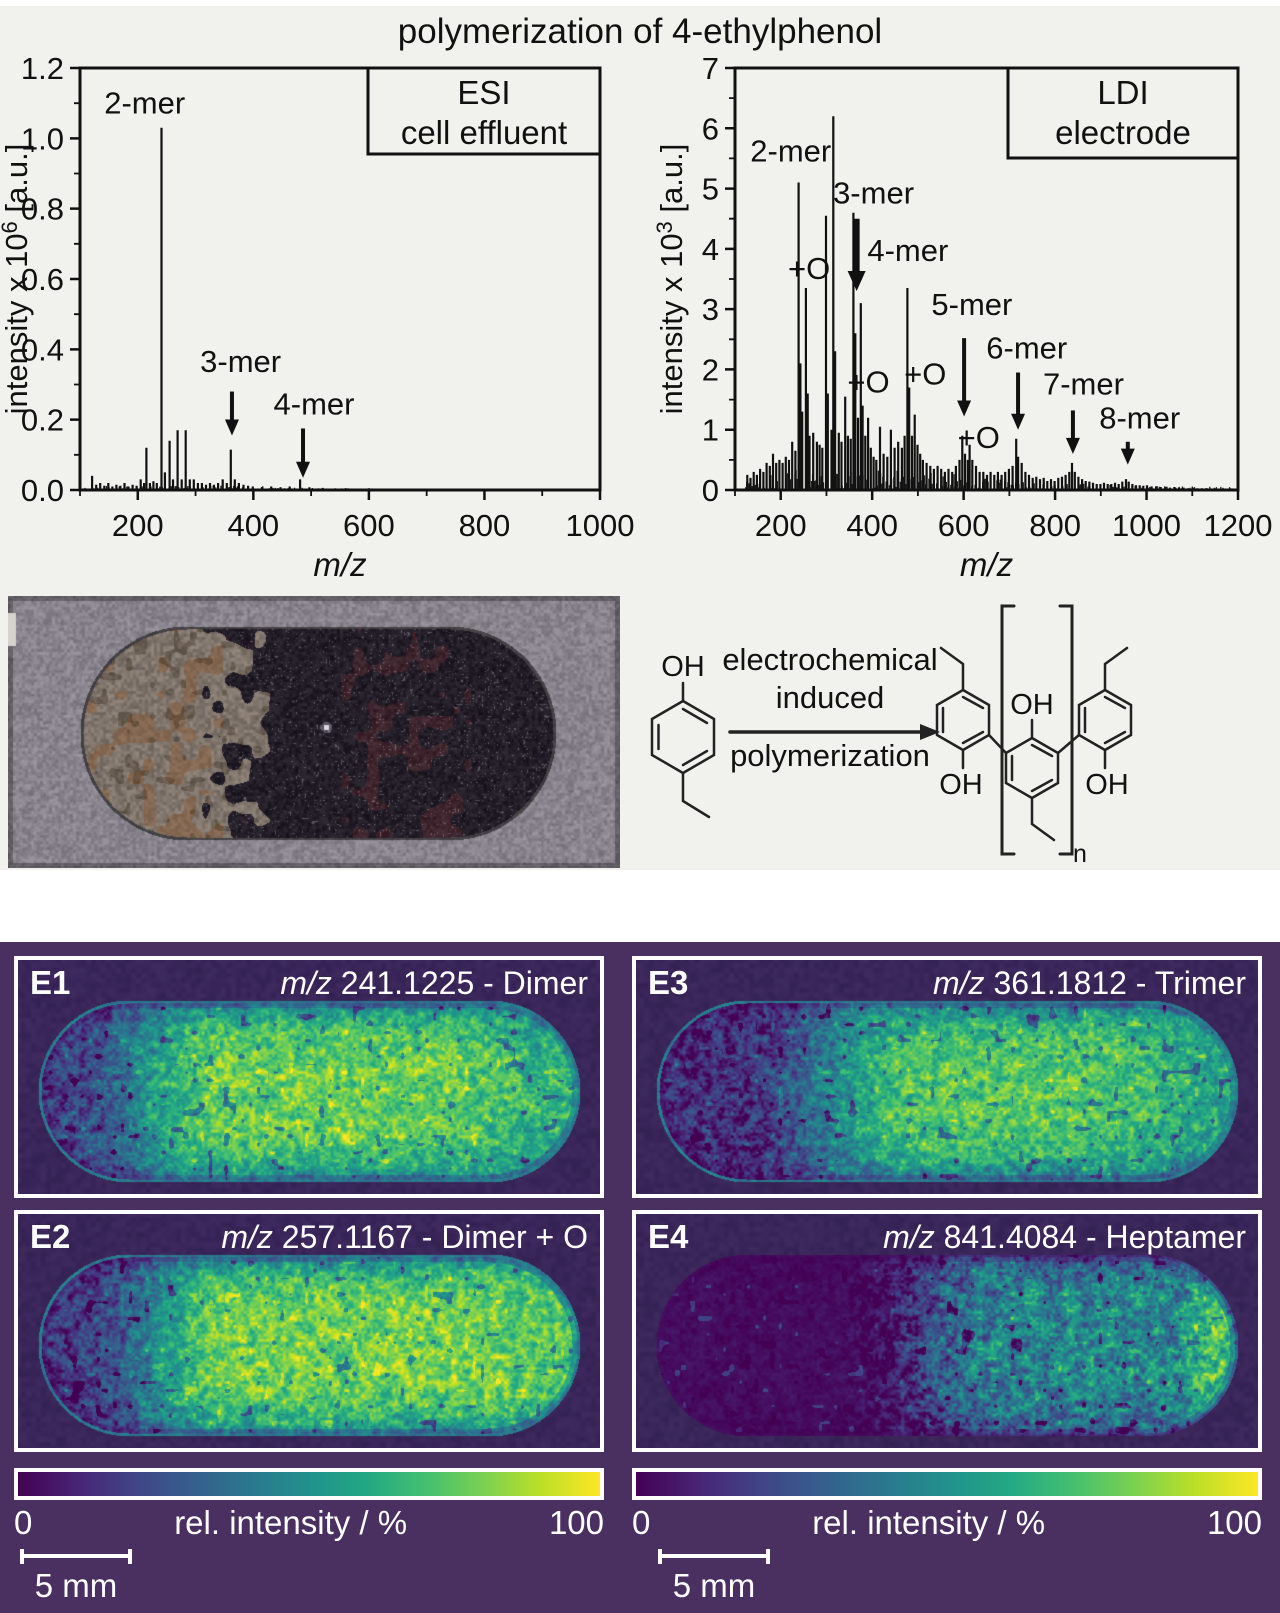 Image resolution: width=1280 pixels, height=1613 pixels. I want to click on polymer-oh-top-label: OH, so click(1032, 705).